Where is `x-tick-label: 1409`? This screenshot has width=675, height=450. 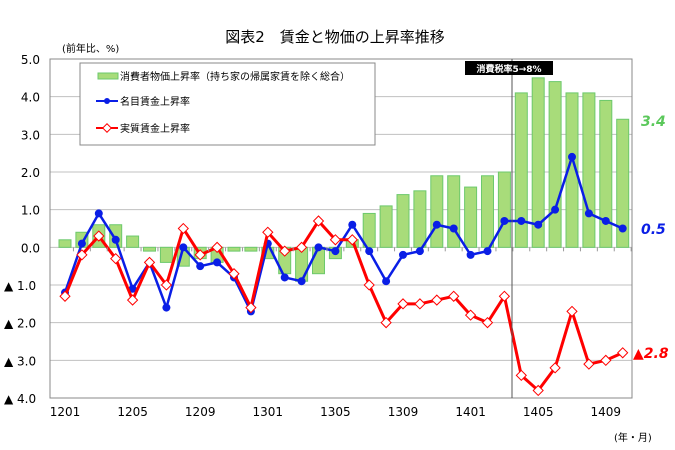
x-tick-label: 1409 is located at coordinates (606, 412).